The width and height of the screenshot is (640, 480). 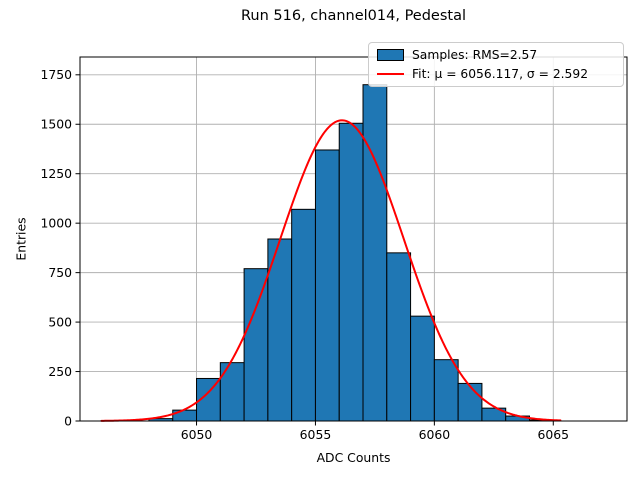 What do you see at coordinates (60, 371) in the screenshot?
I see `y-tick-label: 250` at bounding box center [60, 371].